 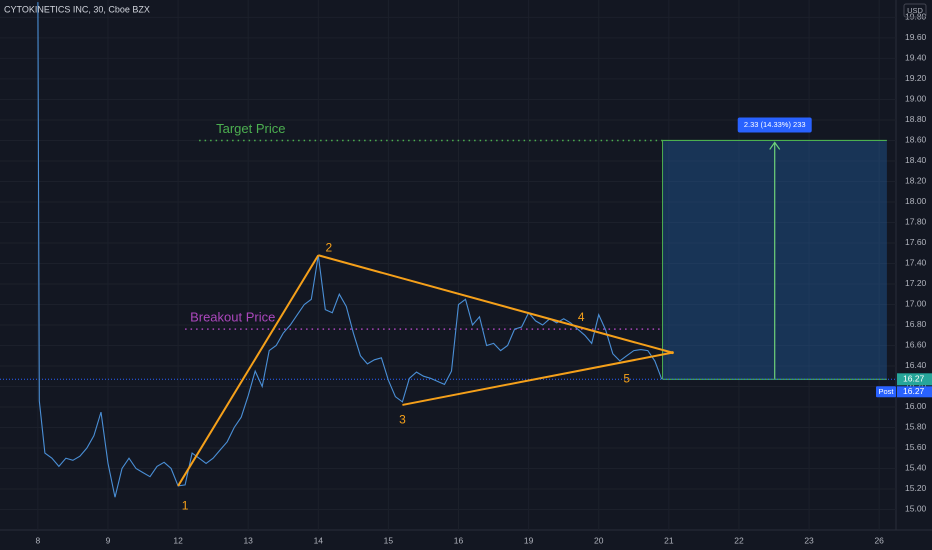 What do you see at coordinates (581, 317) in the screenshot?
I see `wave-label: 4` at bounding box center [581, 317].